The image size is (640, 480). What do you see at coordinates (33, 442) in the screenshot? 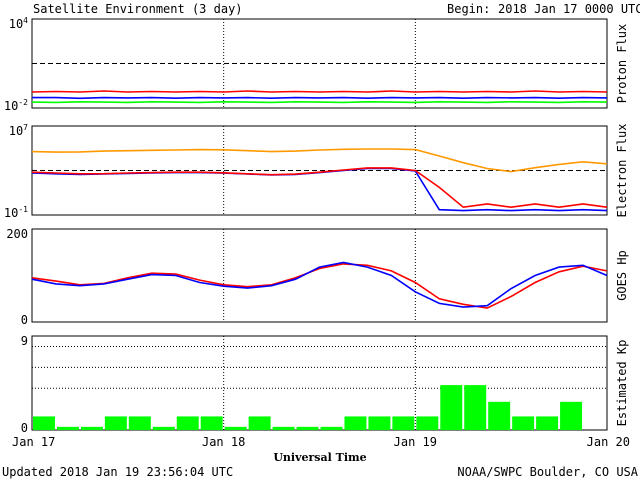
I see `x-tick-label: Jan 17` at bounding box center [33, 442].